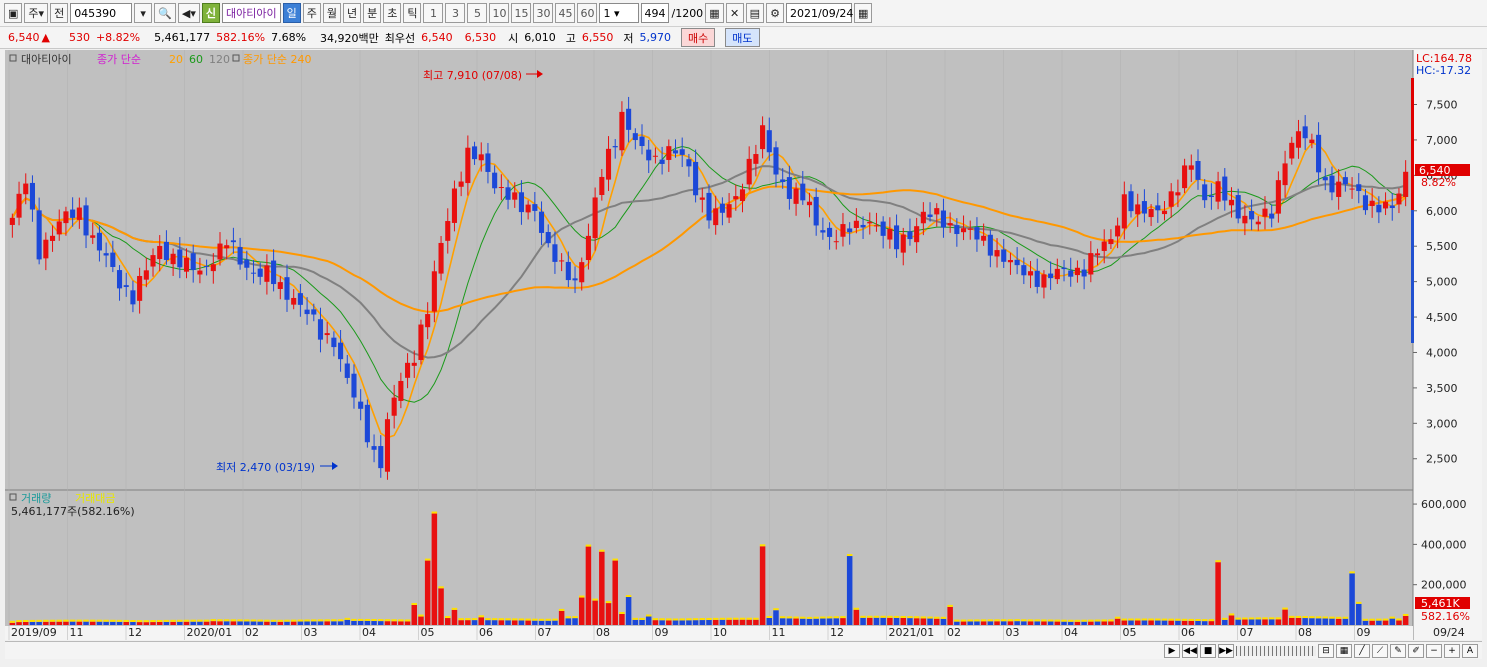 The width and height of the screenshot is (1487, 667). I want to click on code-dropdown-icon: ▾, so click(143, 13).